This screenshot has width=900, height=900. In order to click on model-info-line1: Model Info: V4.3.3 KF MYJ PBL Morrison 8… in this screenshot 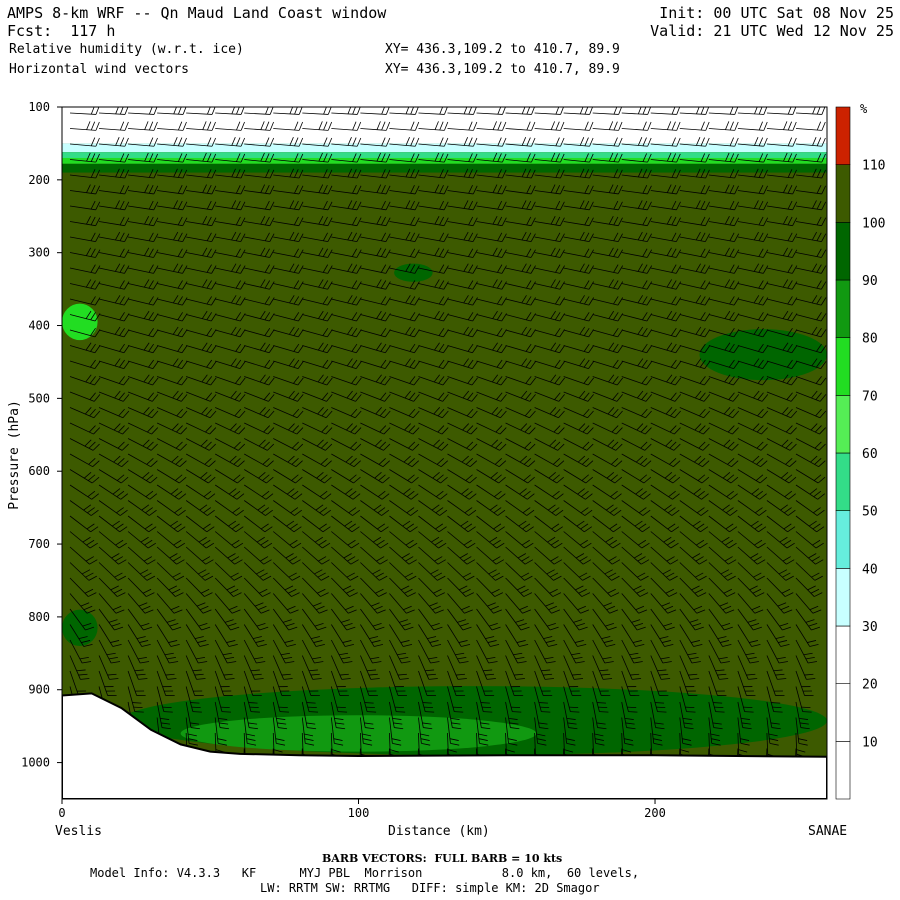, I will do `click(365, 873)`.